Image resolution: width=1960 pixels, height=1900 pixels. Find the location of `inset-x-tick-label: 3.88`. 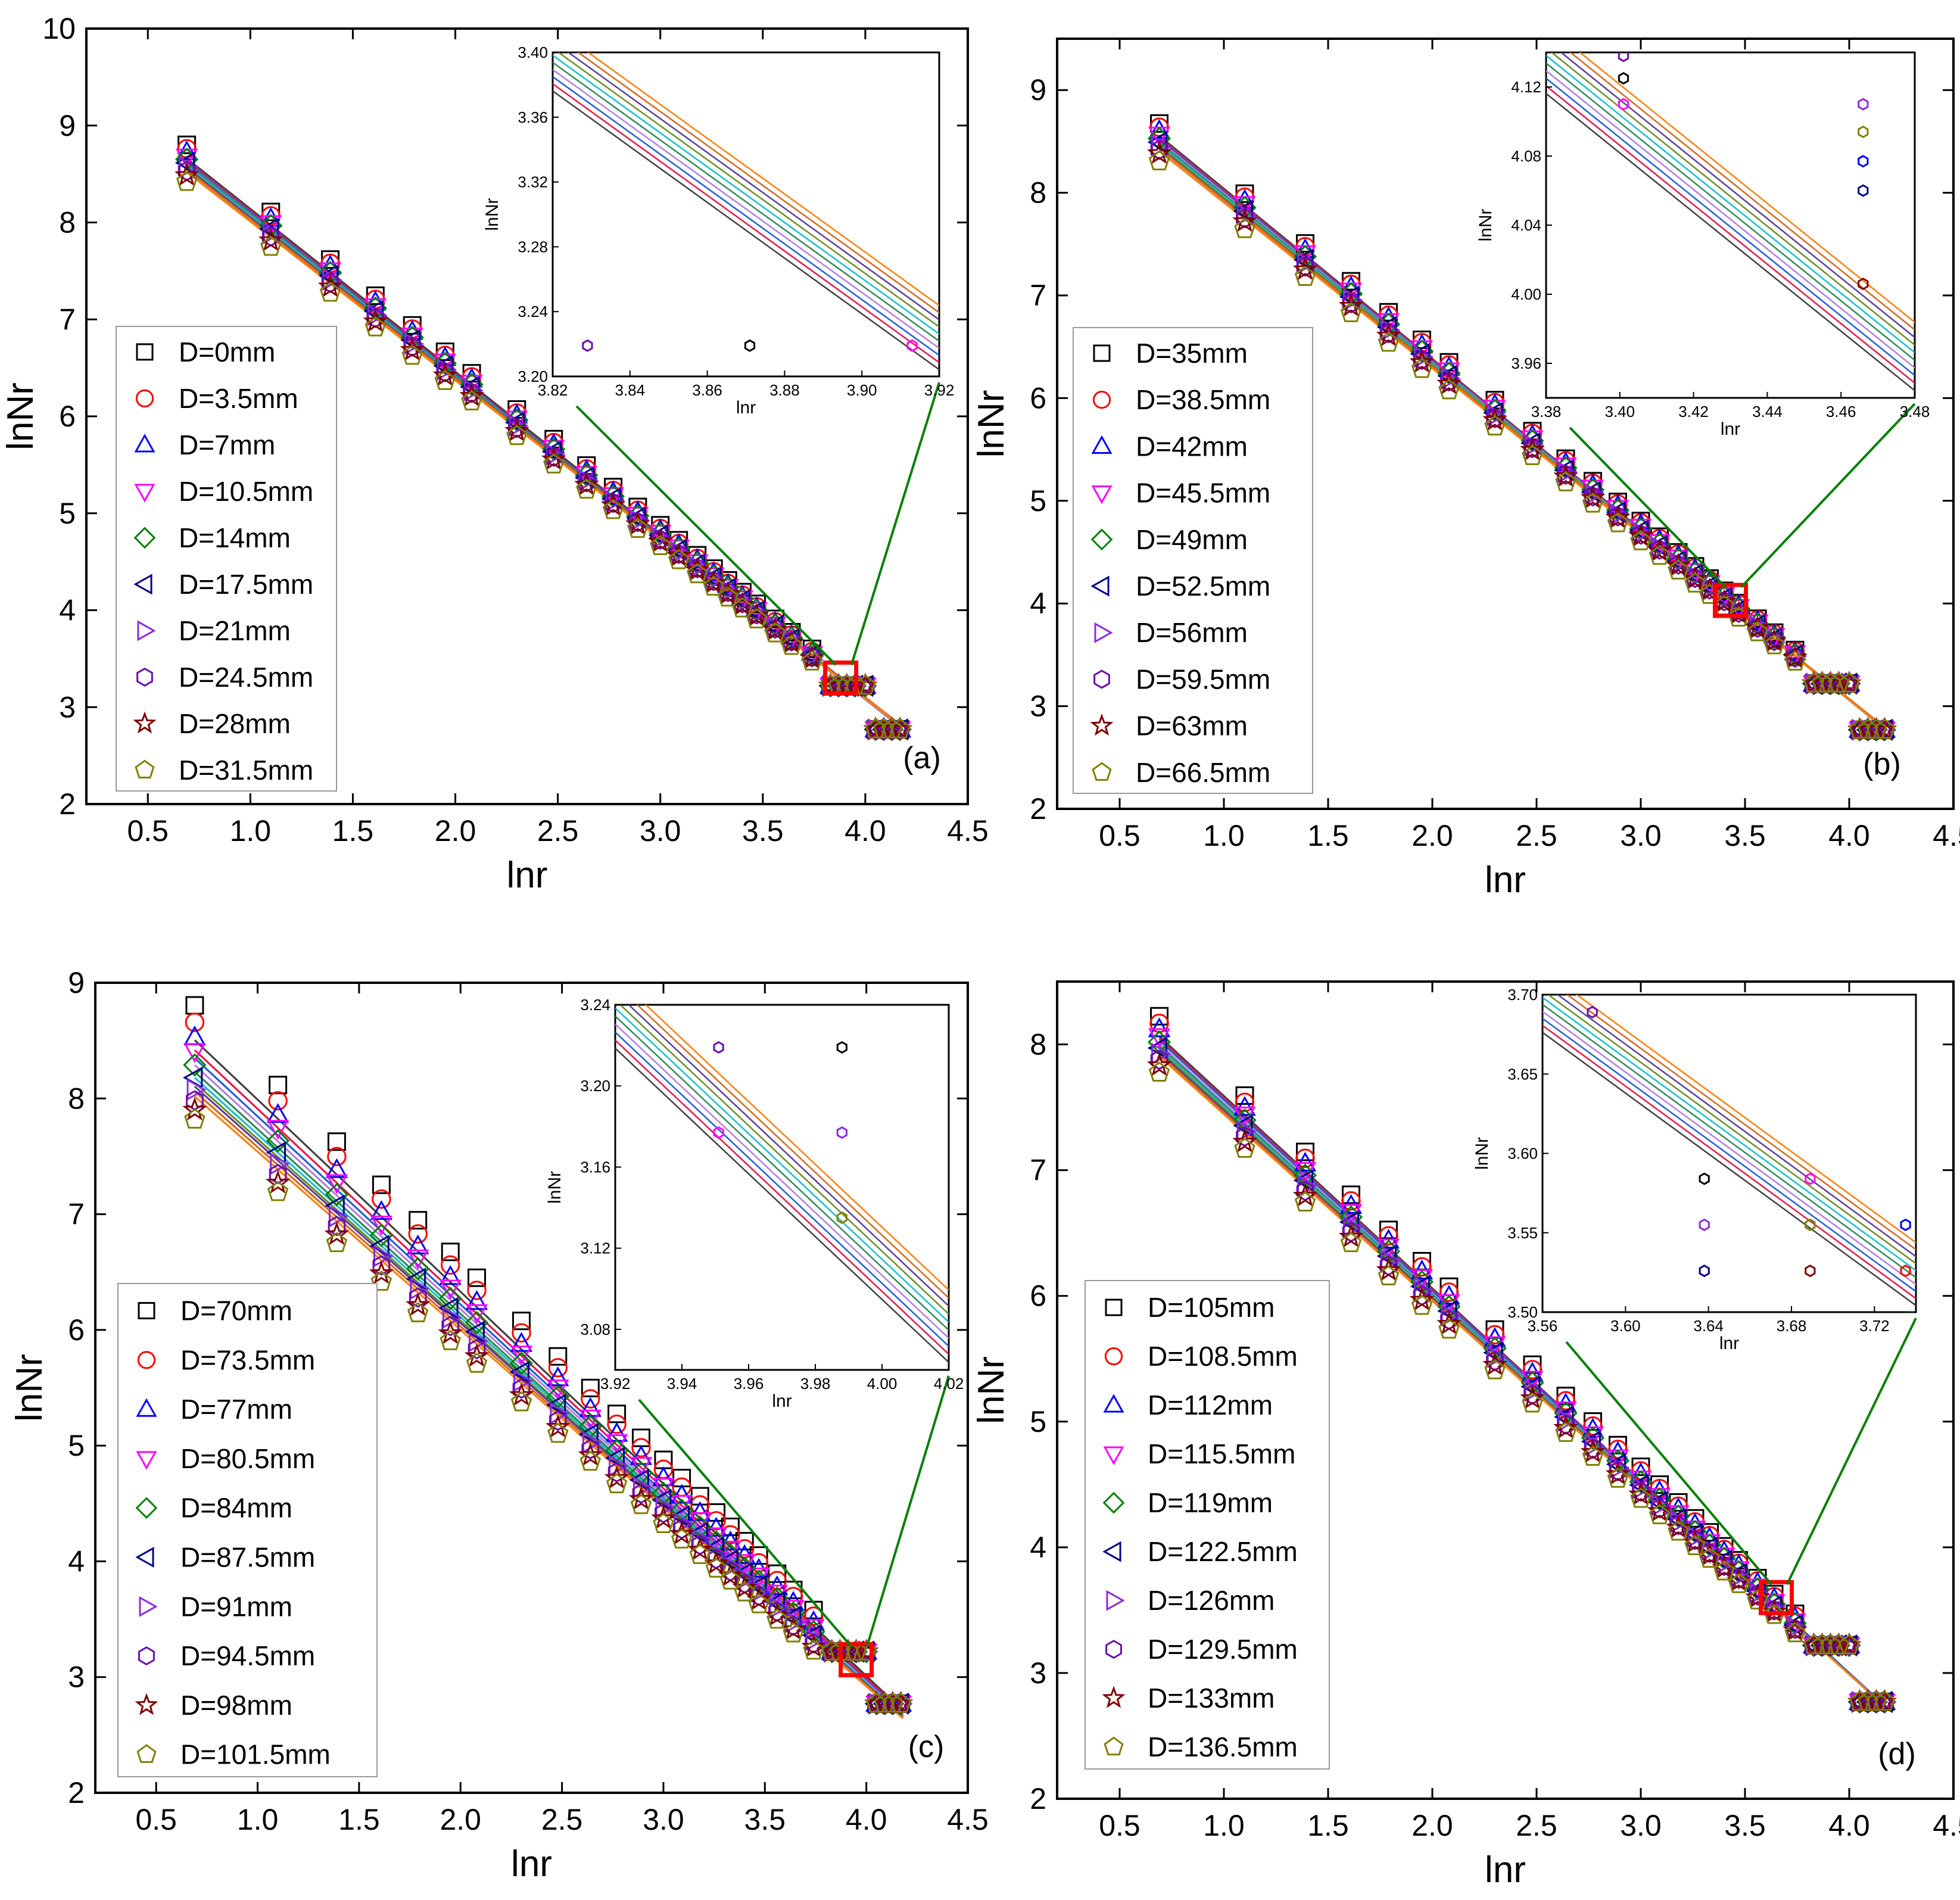

inset-x-tick-label: 3.88 is located at coordinates (784, 390).